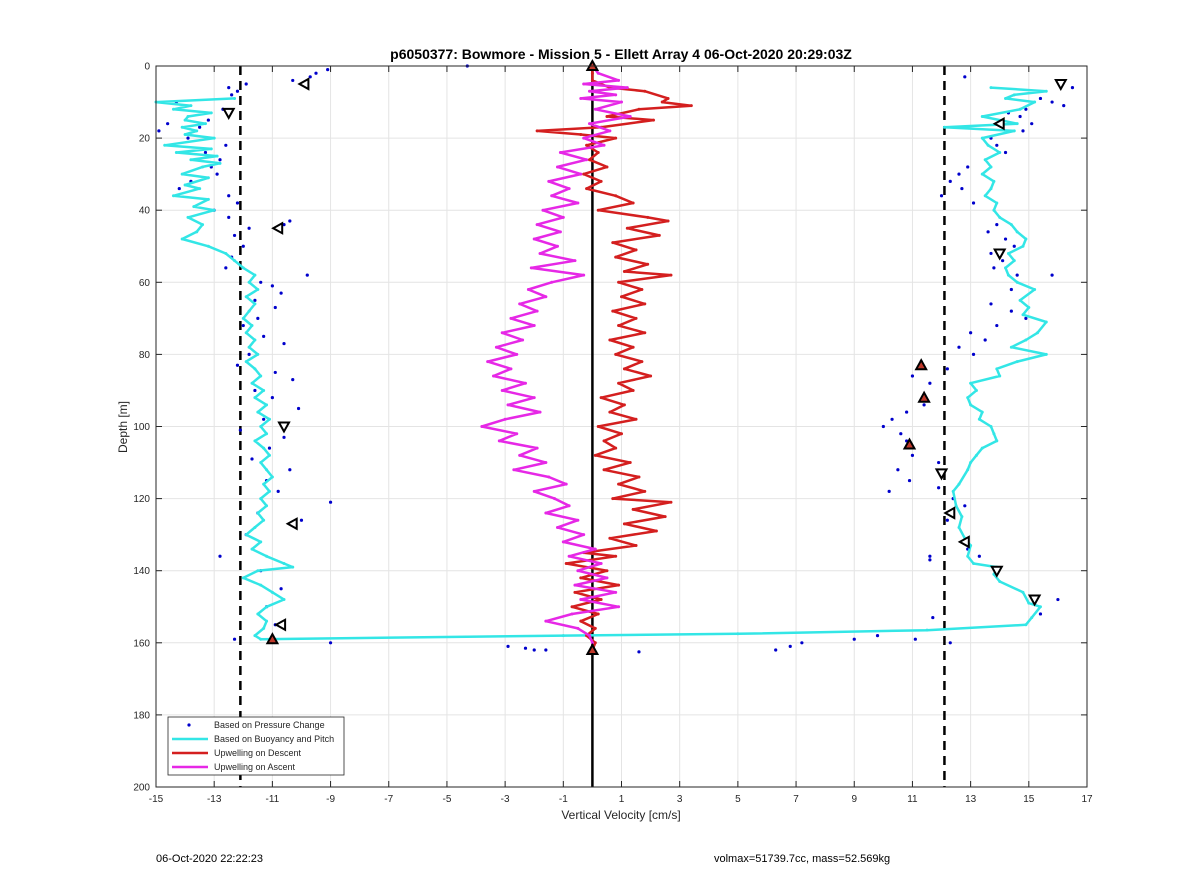 The height and width of the screenshot is (885, 1200). Describe the element at coordinates (802, 859) in the screenshot. I see `footer-info: volmax=51739.7cc, mass=52.569kg` at that location.